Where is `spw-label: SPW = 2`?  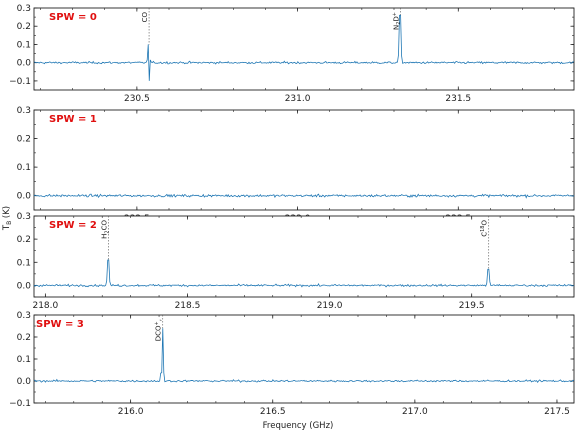
spw-label: SPW = 2 is located at coordinates (73, 225).